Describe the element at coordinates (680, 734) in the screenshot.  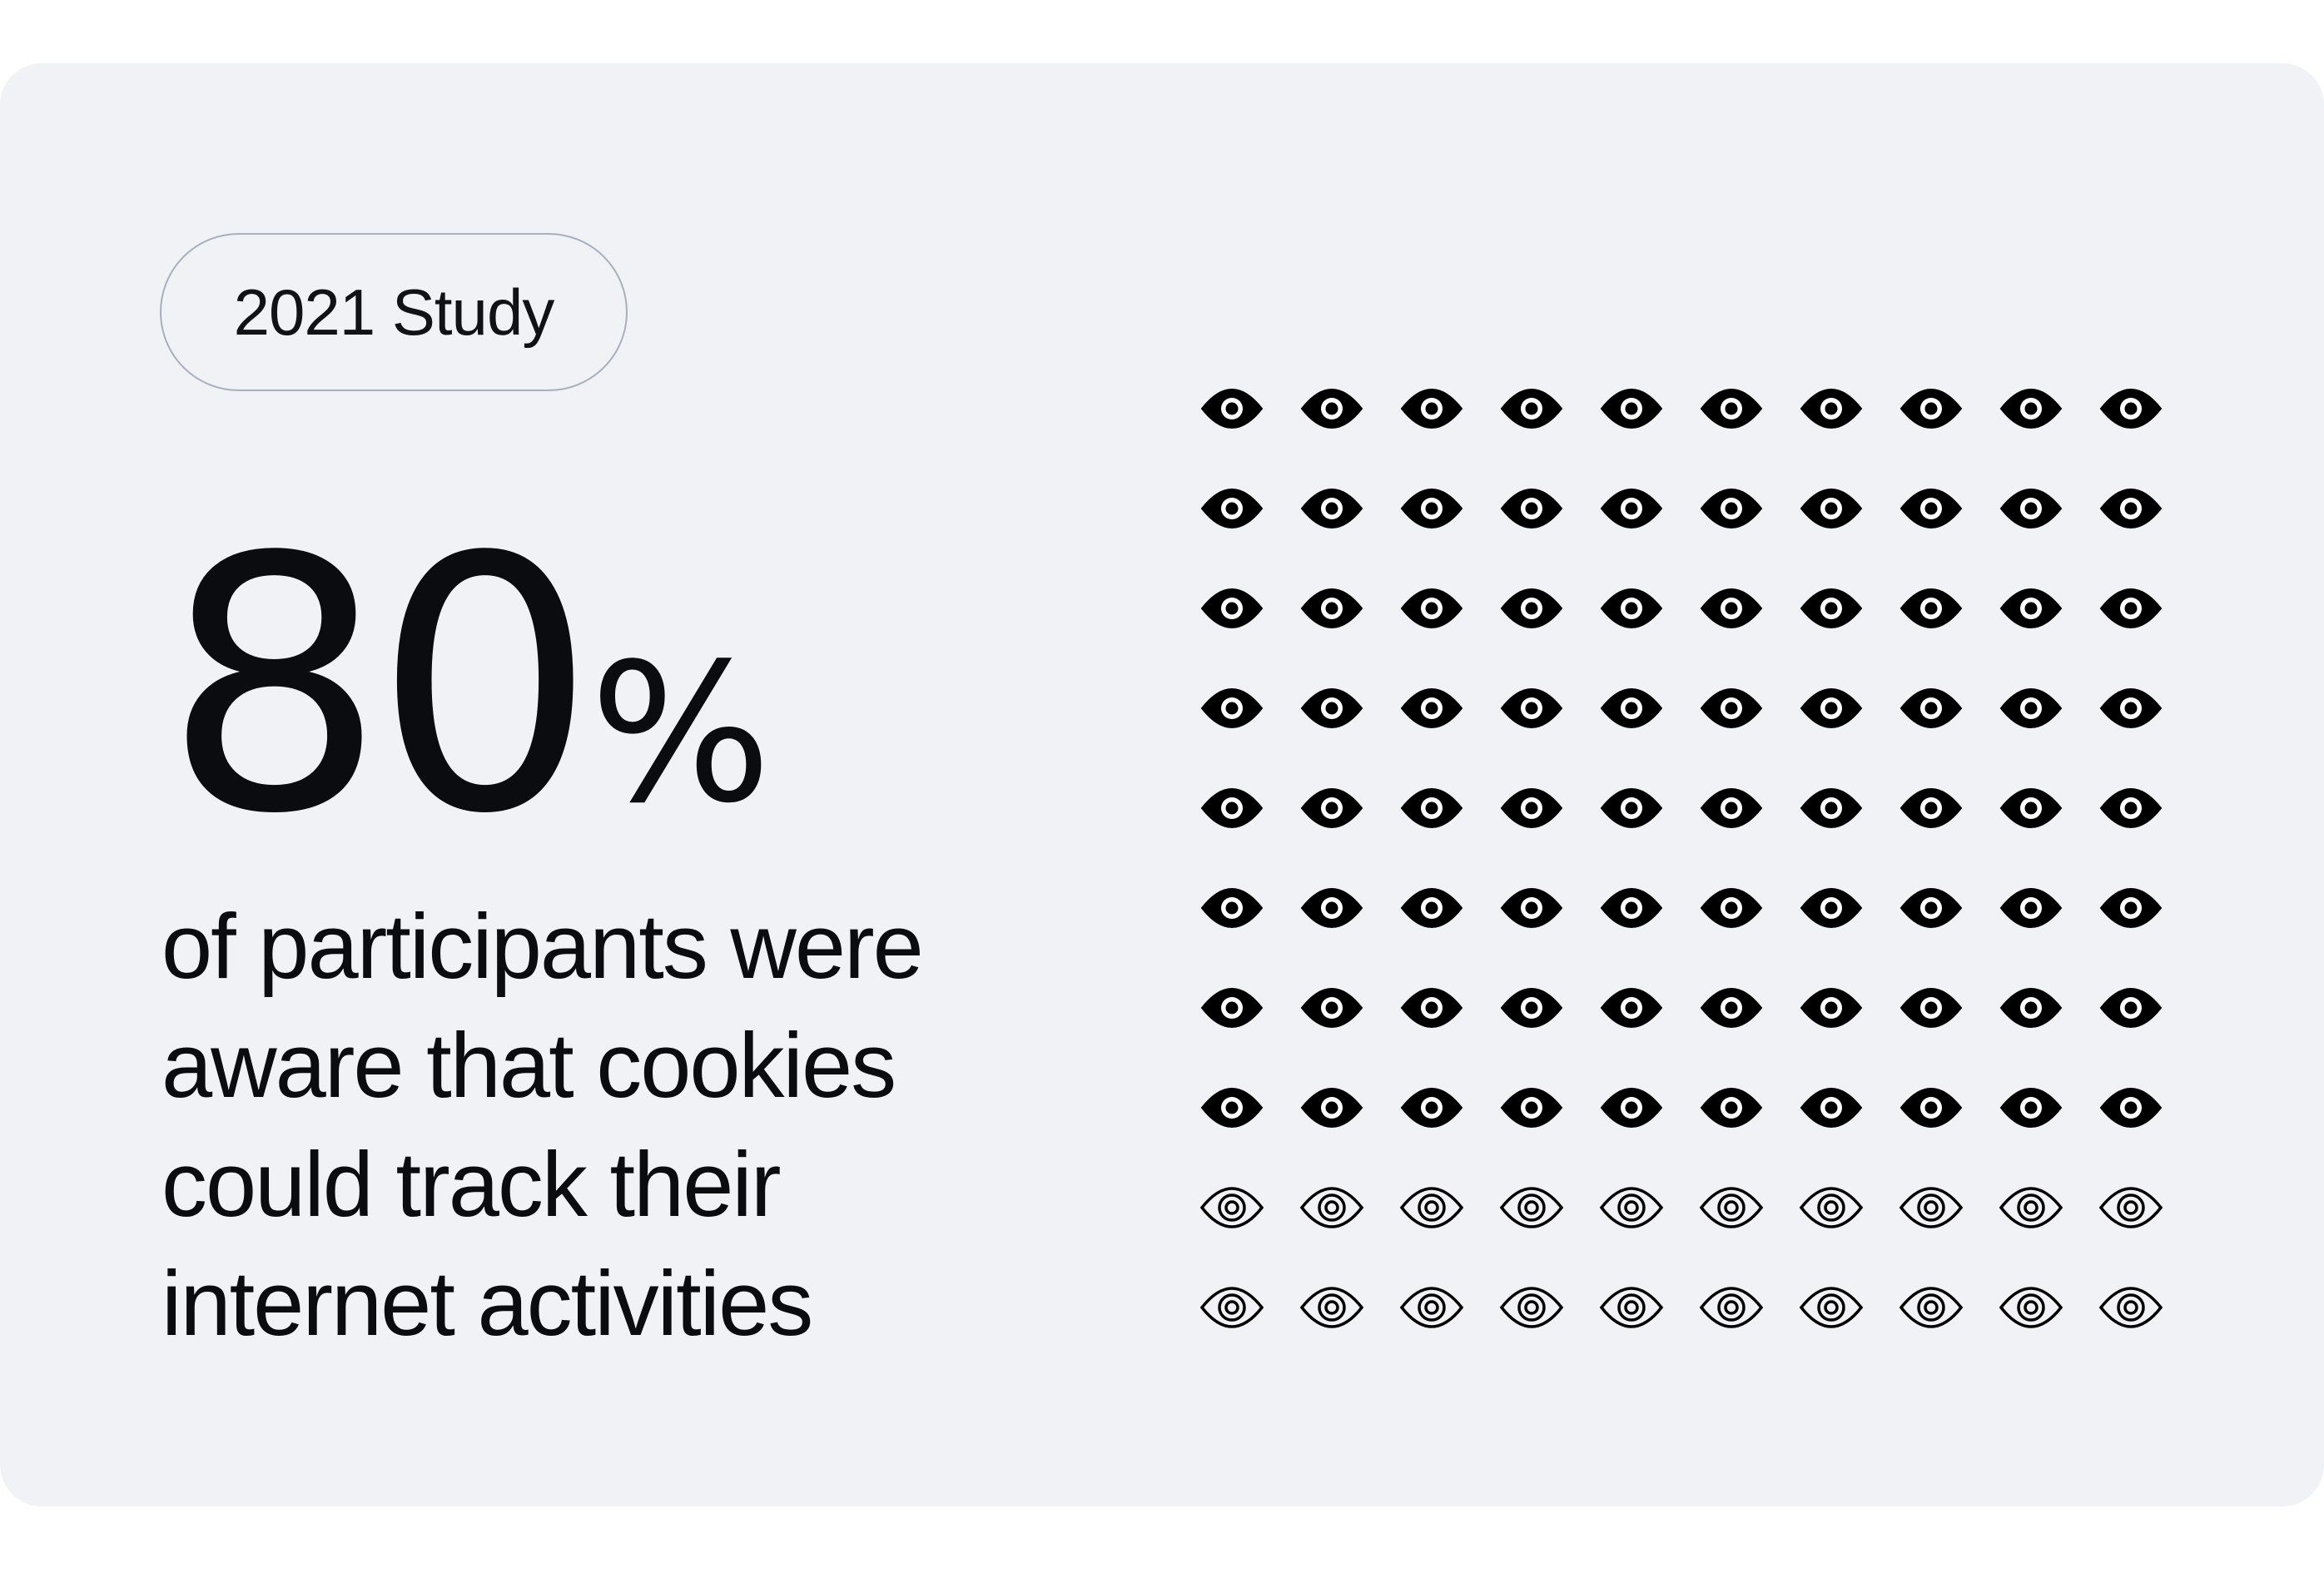
I see `headline-unit: %` at that location.